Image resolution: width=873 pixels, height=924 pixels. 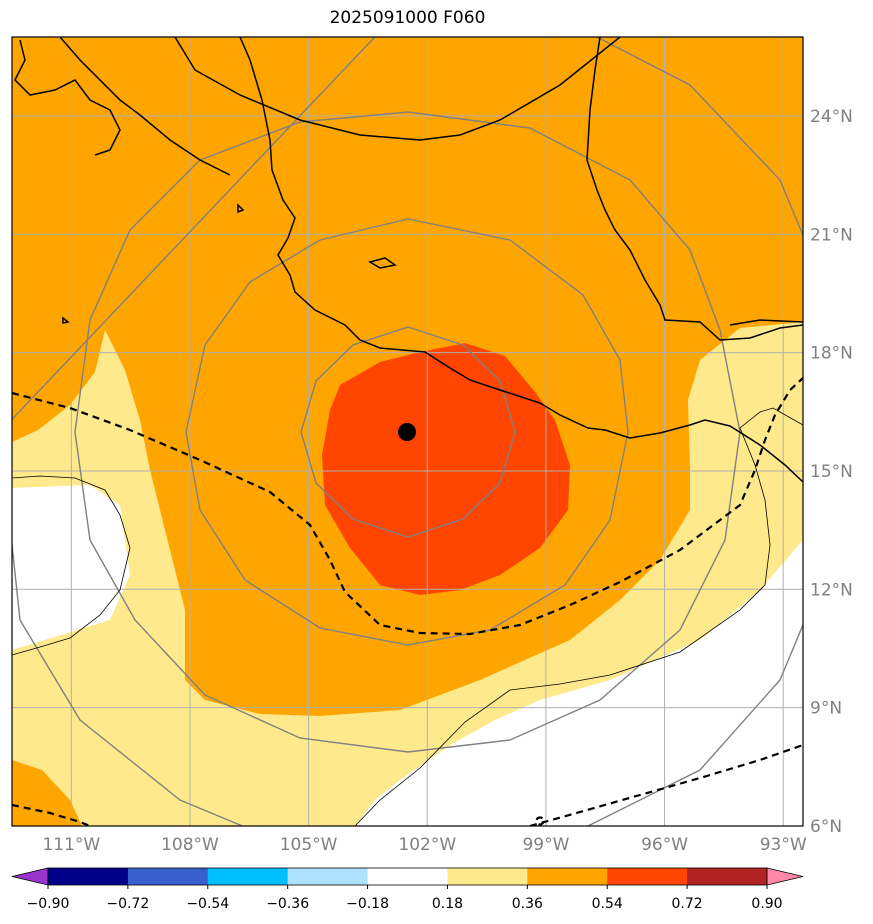 I want to click on colorbar-outline, so click(x=407, y=876).